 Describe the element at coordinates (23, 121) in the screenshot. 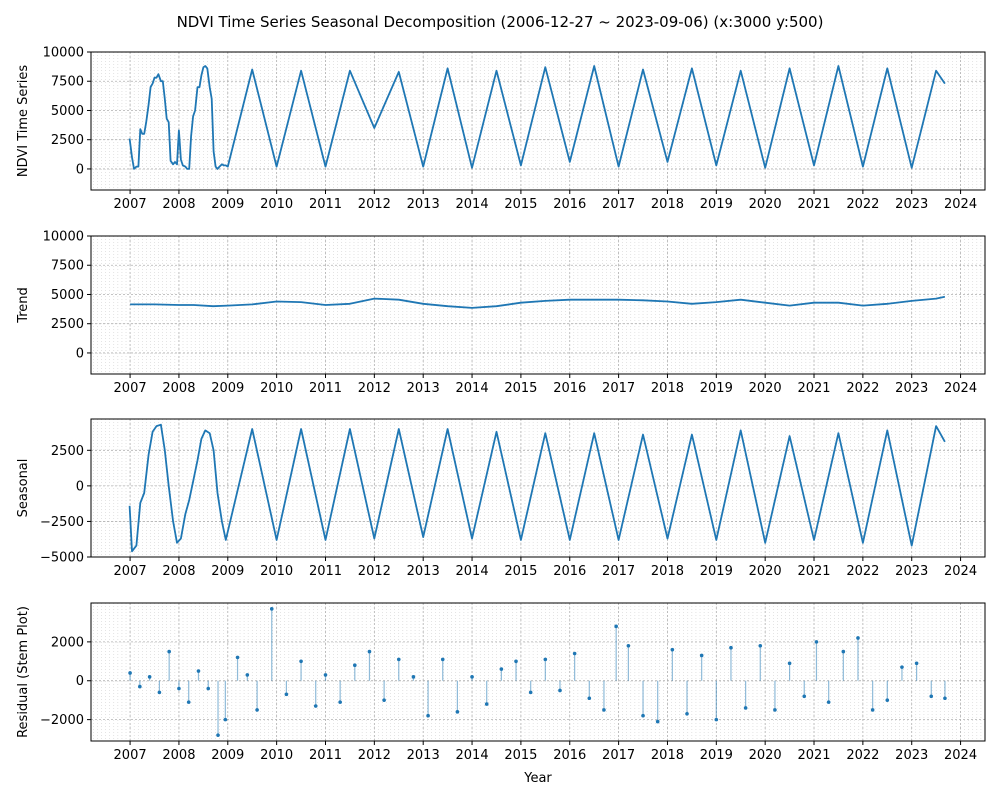

I see `y-axis-label: NDVI Time Series` at that location.